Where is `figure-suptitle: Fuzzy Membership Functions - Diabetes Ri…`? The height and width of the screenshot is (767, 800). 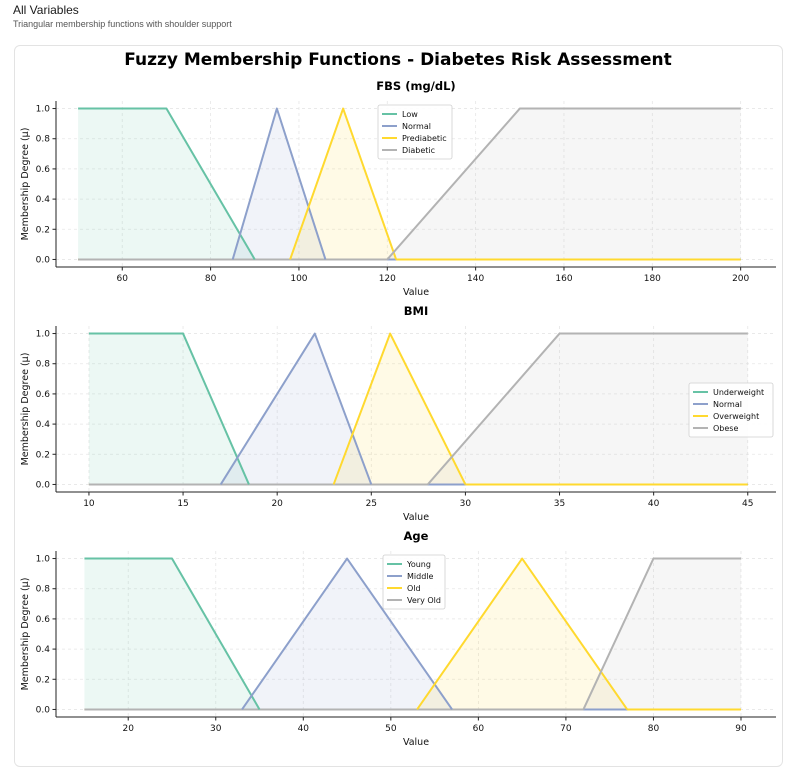 figure-suptitle: Fuzzy Membership Functions - Diabetes Ri… is located at coordinates (398, 60).